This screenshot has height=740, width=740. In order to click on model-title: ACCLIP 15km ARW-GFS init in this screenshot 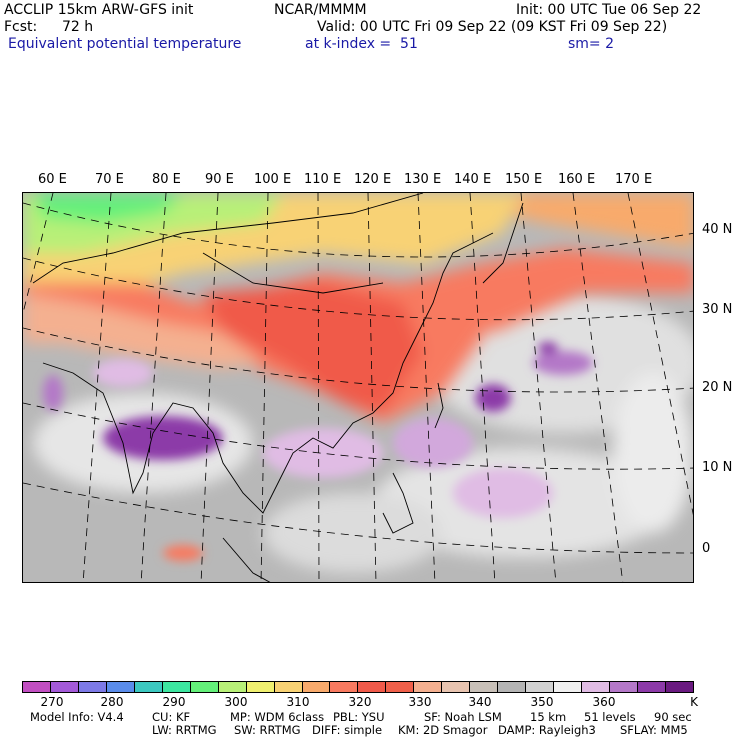, I will do `click(99, 10)`.